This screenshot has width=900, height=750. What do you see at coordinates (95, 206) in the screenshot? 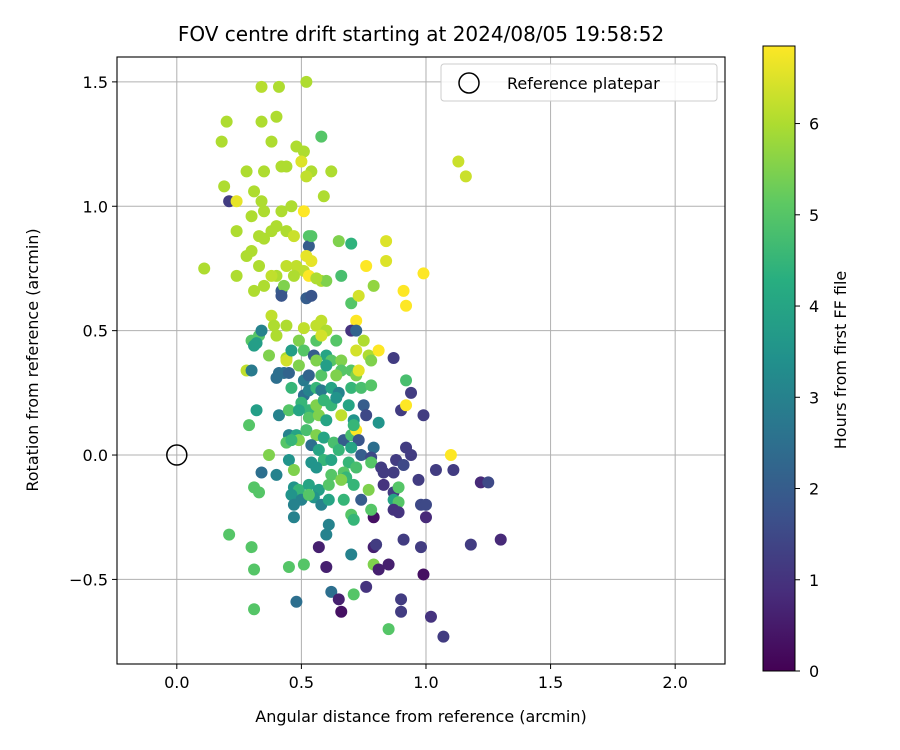
I see `y-tick-label: 1.0` at bounding box center [95, 206].